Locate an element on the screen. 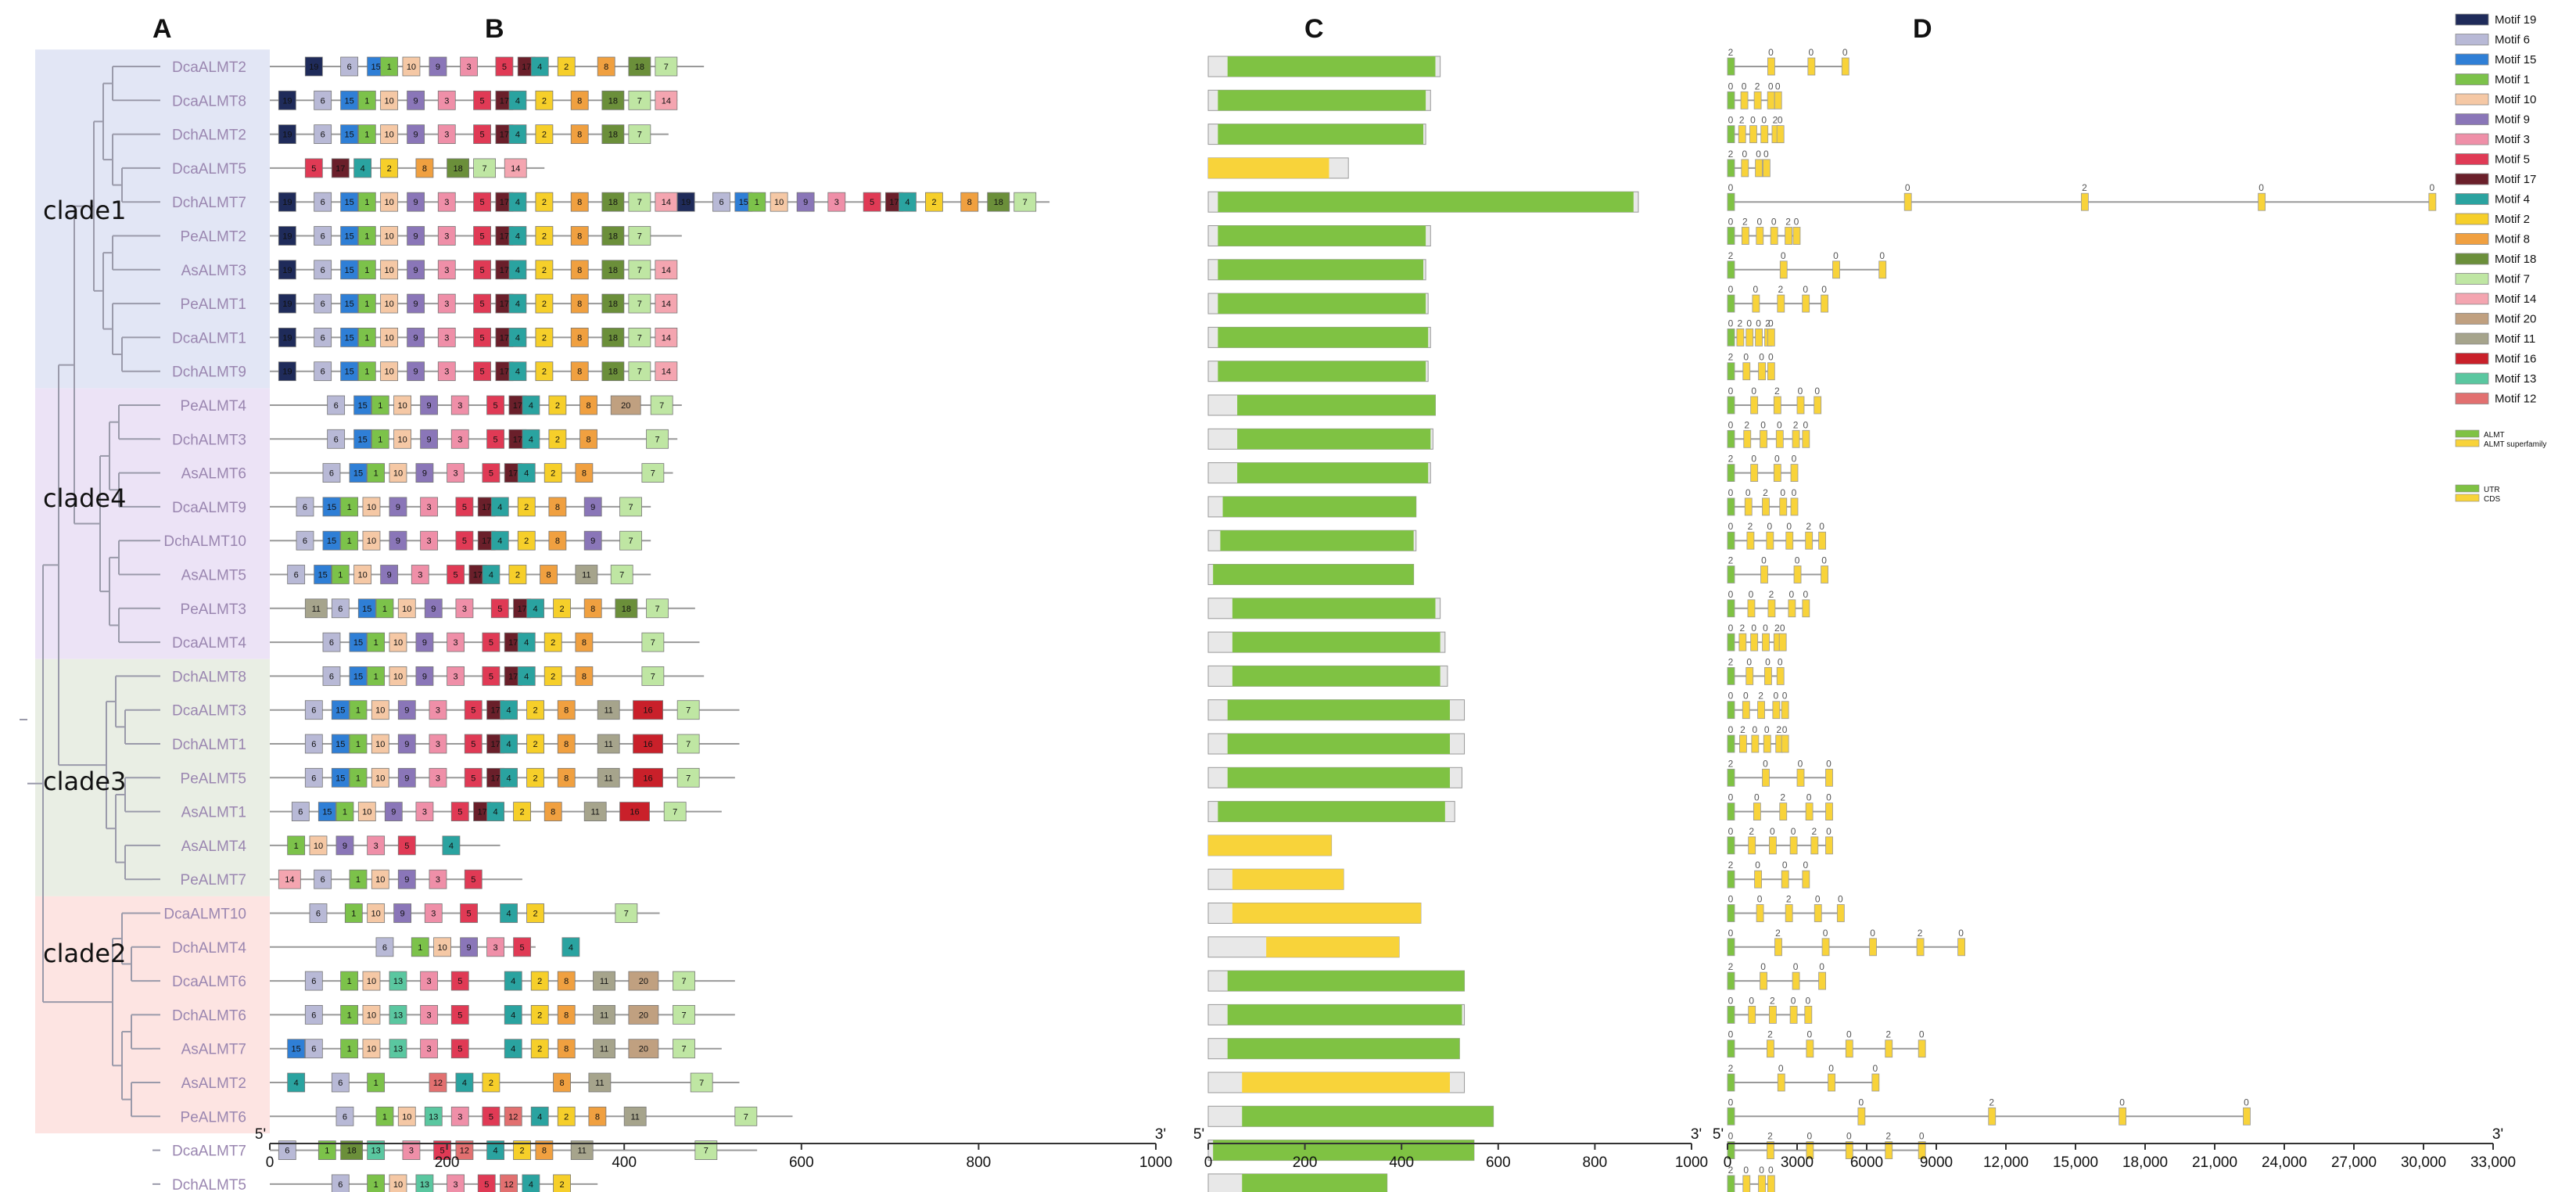  legend-label: Motif 19 is located at coordinates (2515, 20).